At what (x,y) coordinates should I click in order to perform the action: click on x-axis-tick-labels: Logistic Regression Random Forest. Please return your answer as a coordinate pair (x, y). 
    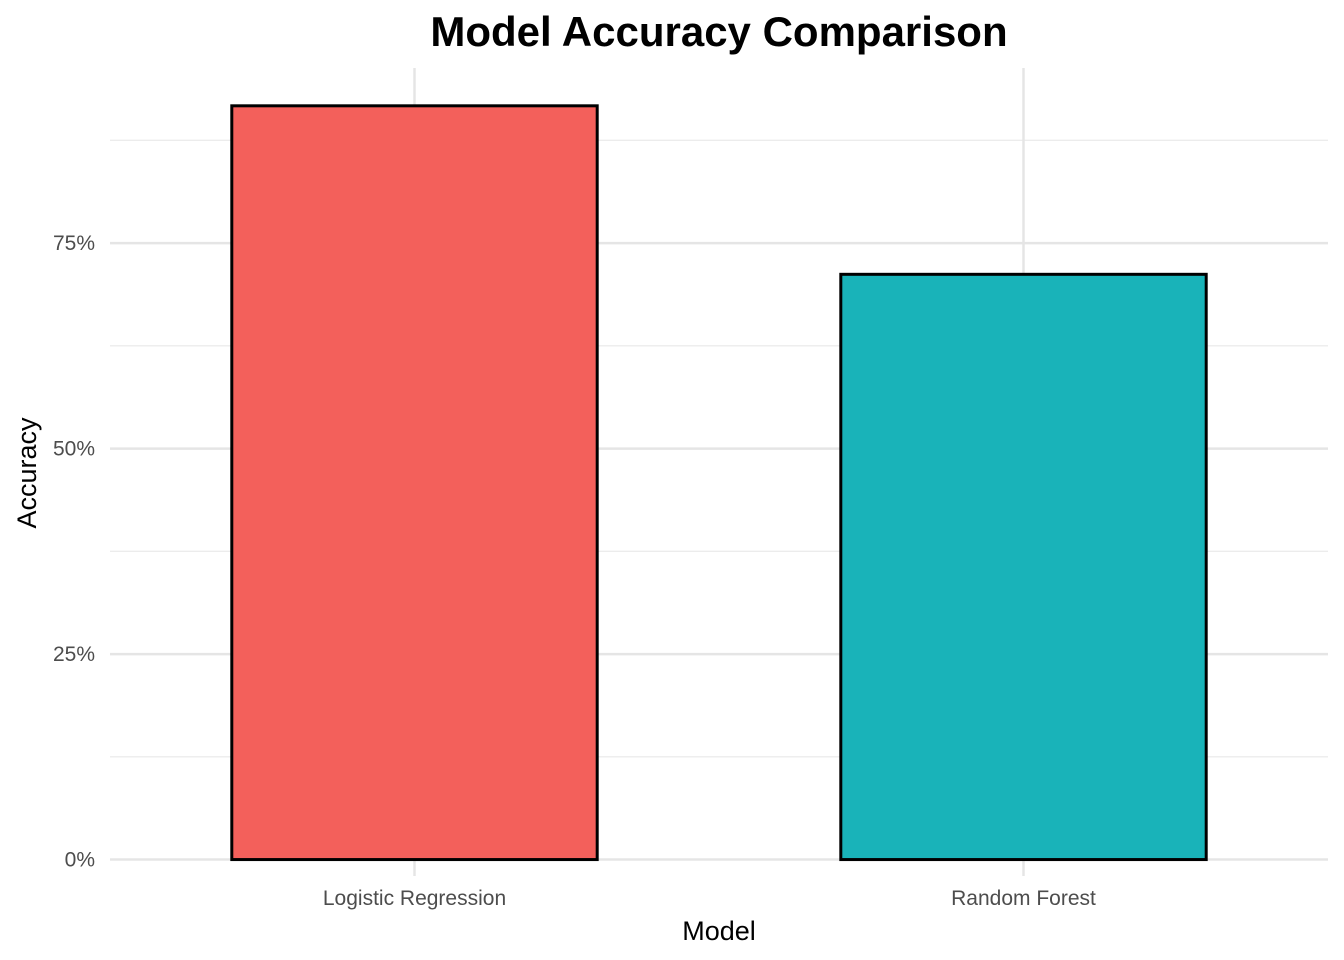
    Looking at the image, I should click on (709, 898).